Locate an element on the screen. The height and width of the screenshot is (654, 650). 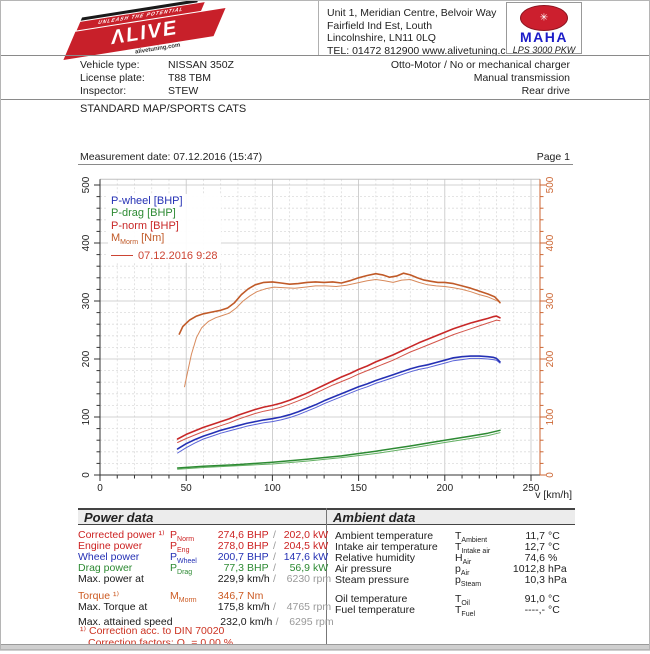
power-row-value: 229,9 is located at coordinates (230, 579).